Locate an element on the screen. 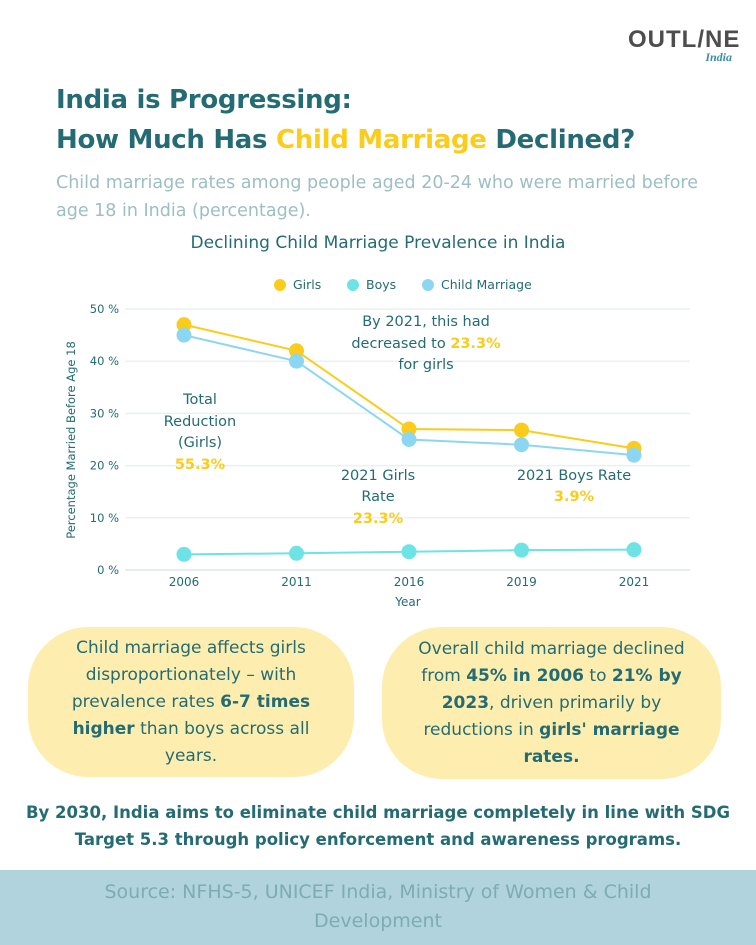 This screenshot has width=756, height=945. title-line-2-start: How Much Has is located at coordinates (166, 140).